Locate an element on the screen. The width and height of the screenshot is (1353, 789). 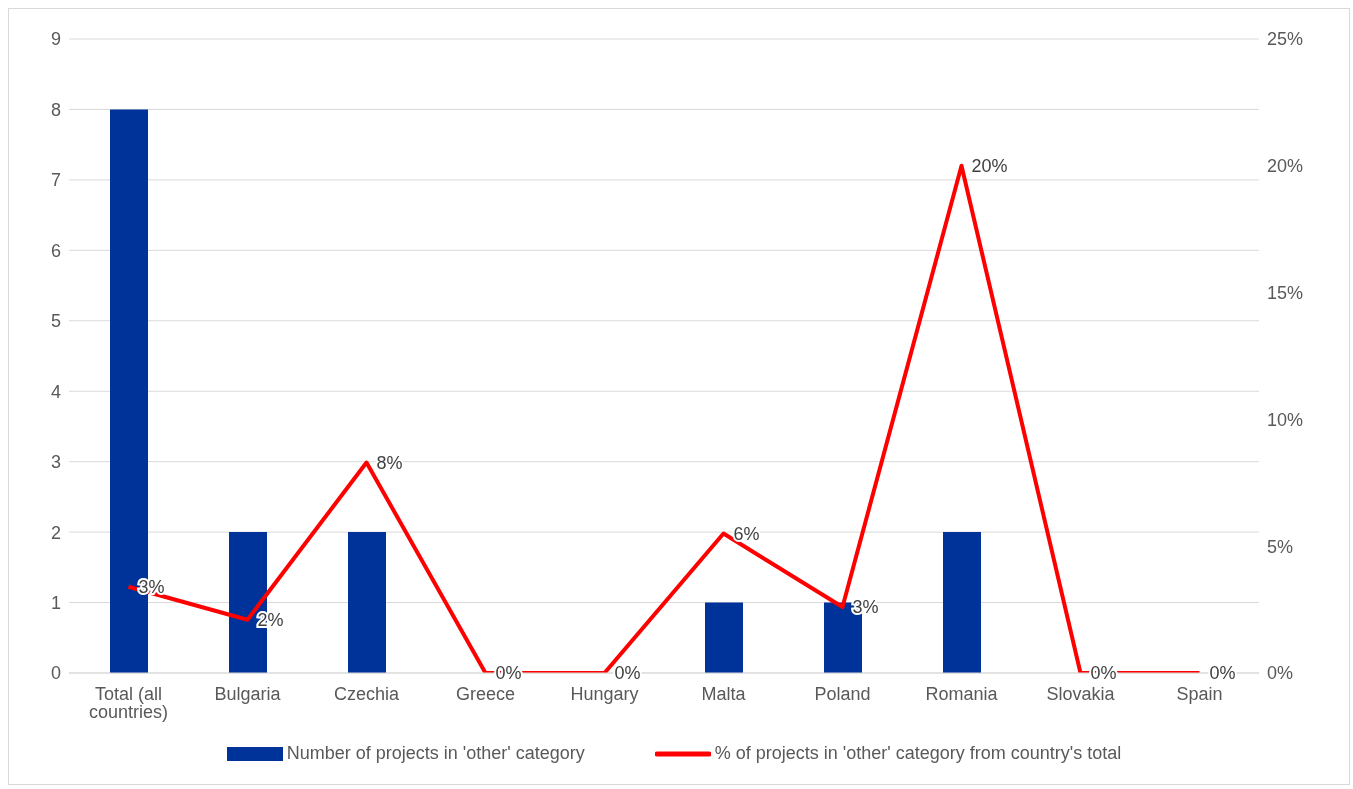
x-tick-label: Malta is located at coordinates (724, 693).